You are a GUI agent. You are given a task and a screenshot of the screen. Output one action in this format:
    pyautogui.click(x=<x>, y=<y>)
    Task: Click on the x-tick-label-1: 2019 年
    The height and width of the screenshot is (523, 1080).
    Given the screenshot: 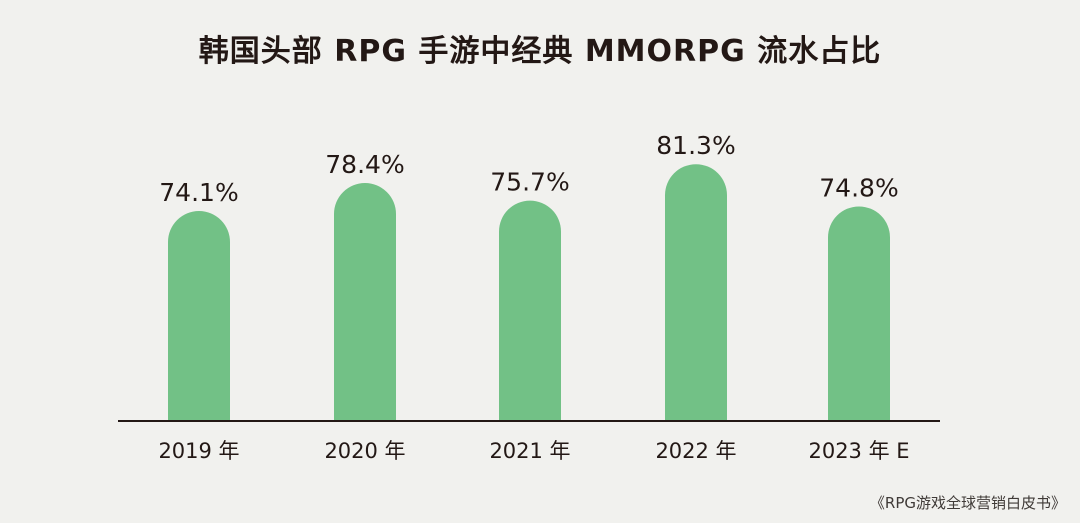 What is the action you would take?
    pyautogui.click(x=198, y=451)
    